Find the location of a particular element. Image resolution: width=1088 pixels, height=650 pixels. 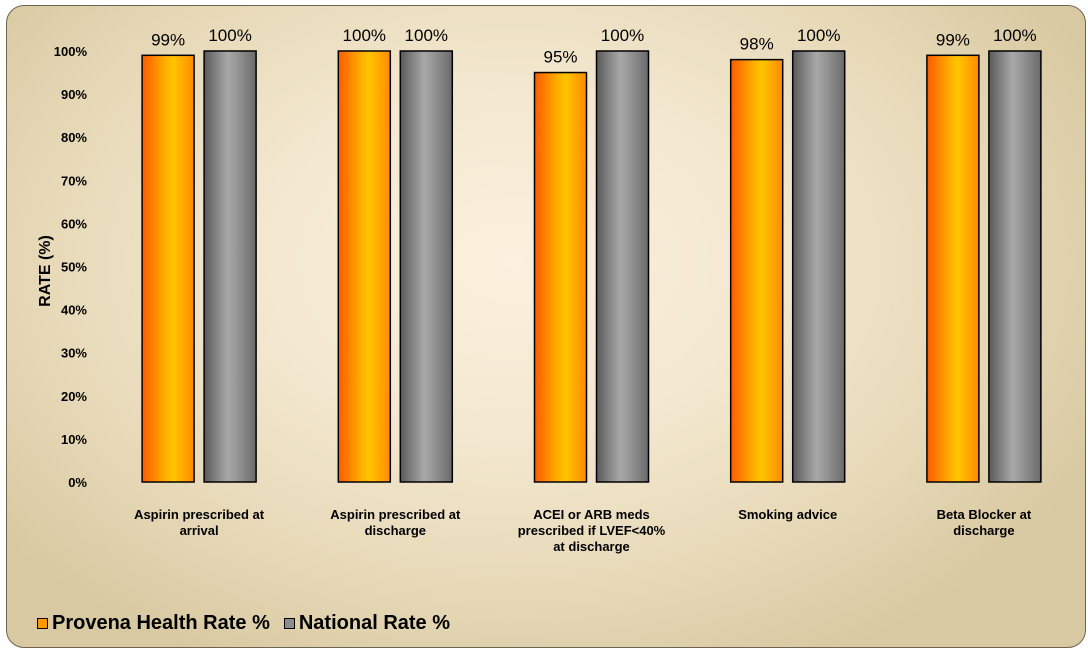

category-label: arrival is located at coordinates (199, 530).